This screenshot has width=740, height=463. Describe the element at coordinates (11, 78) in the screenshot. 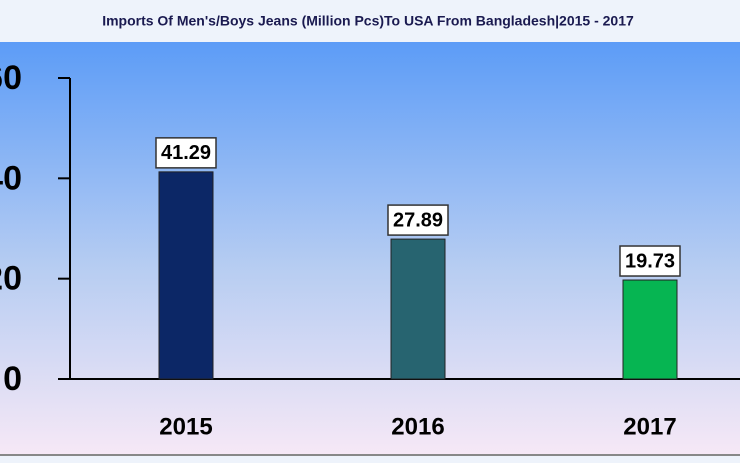

I see `y-tick-label: 60` at that location.